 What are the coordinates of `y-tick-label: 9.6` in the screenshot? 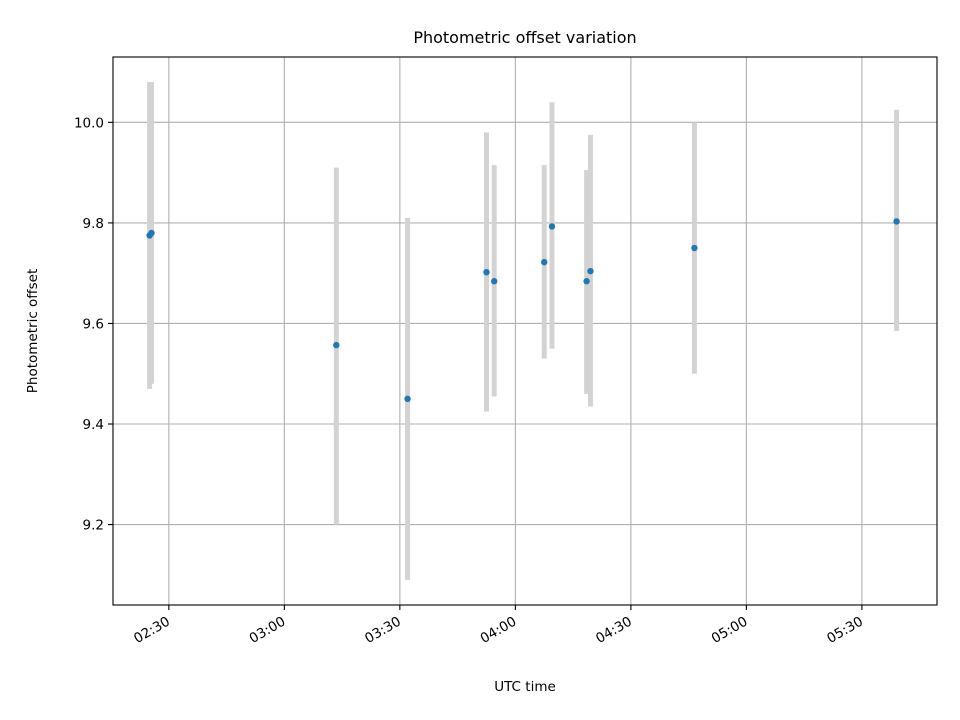 It's located at (93, 324).